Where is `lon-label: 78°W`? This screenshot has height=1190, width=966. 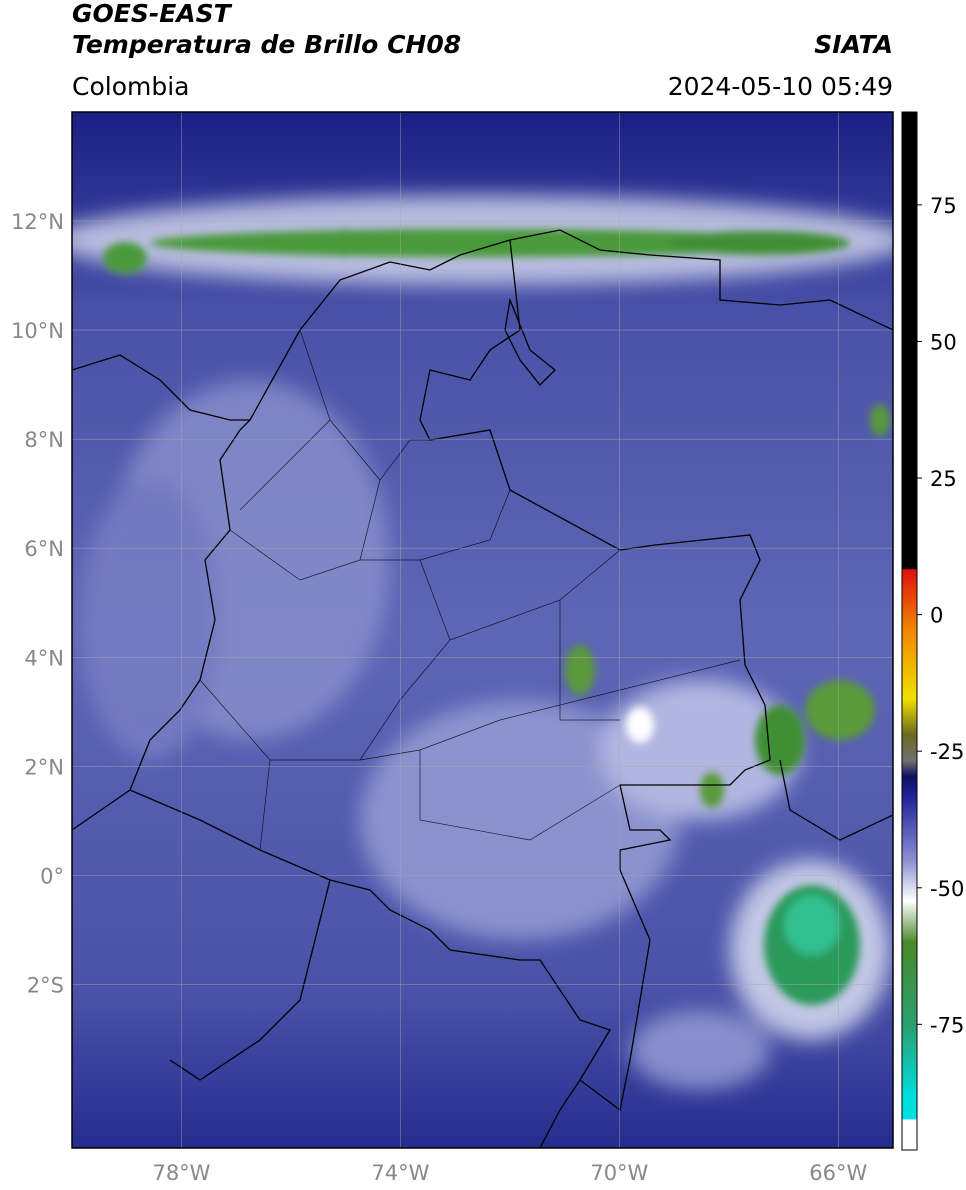
lon-label: 78°W is located at coordinates (181, 1173).